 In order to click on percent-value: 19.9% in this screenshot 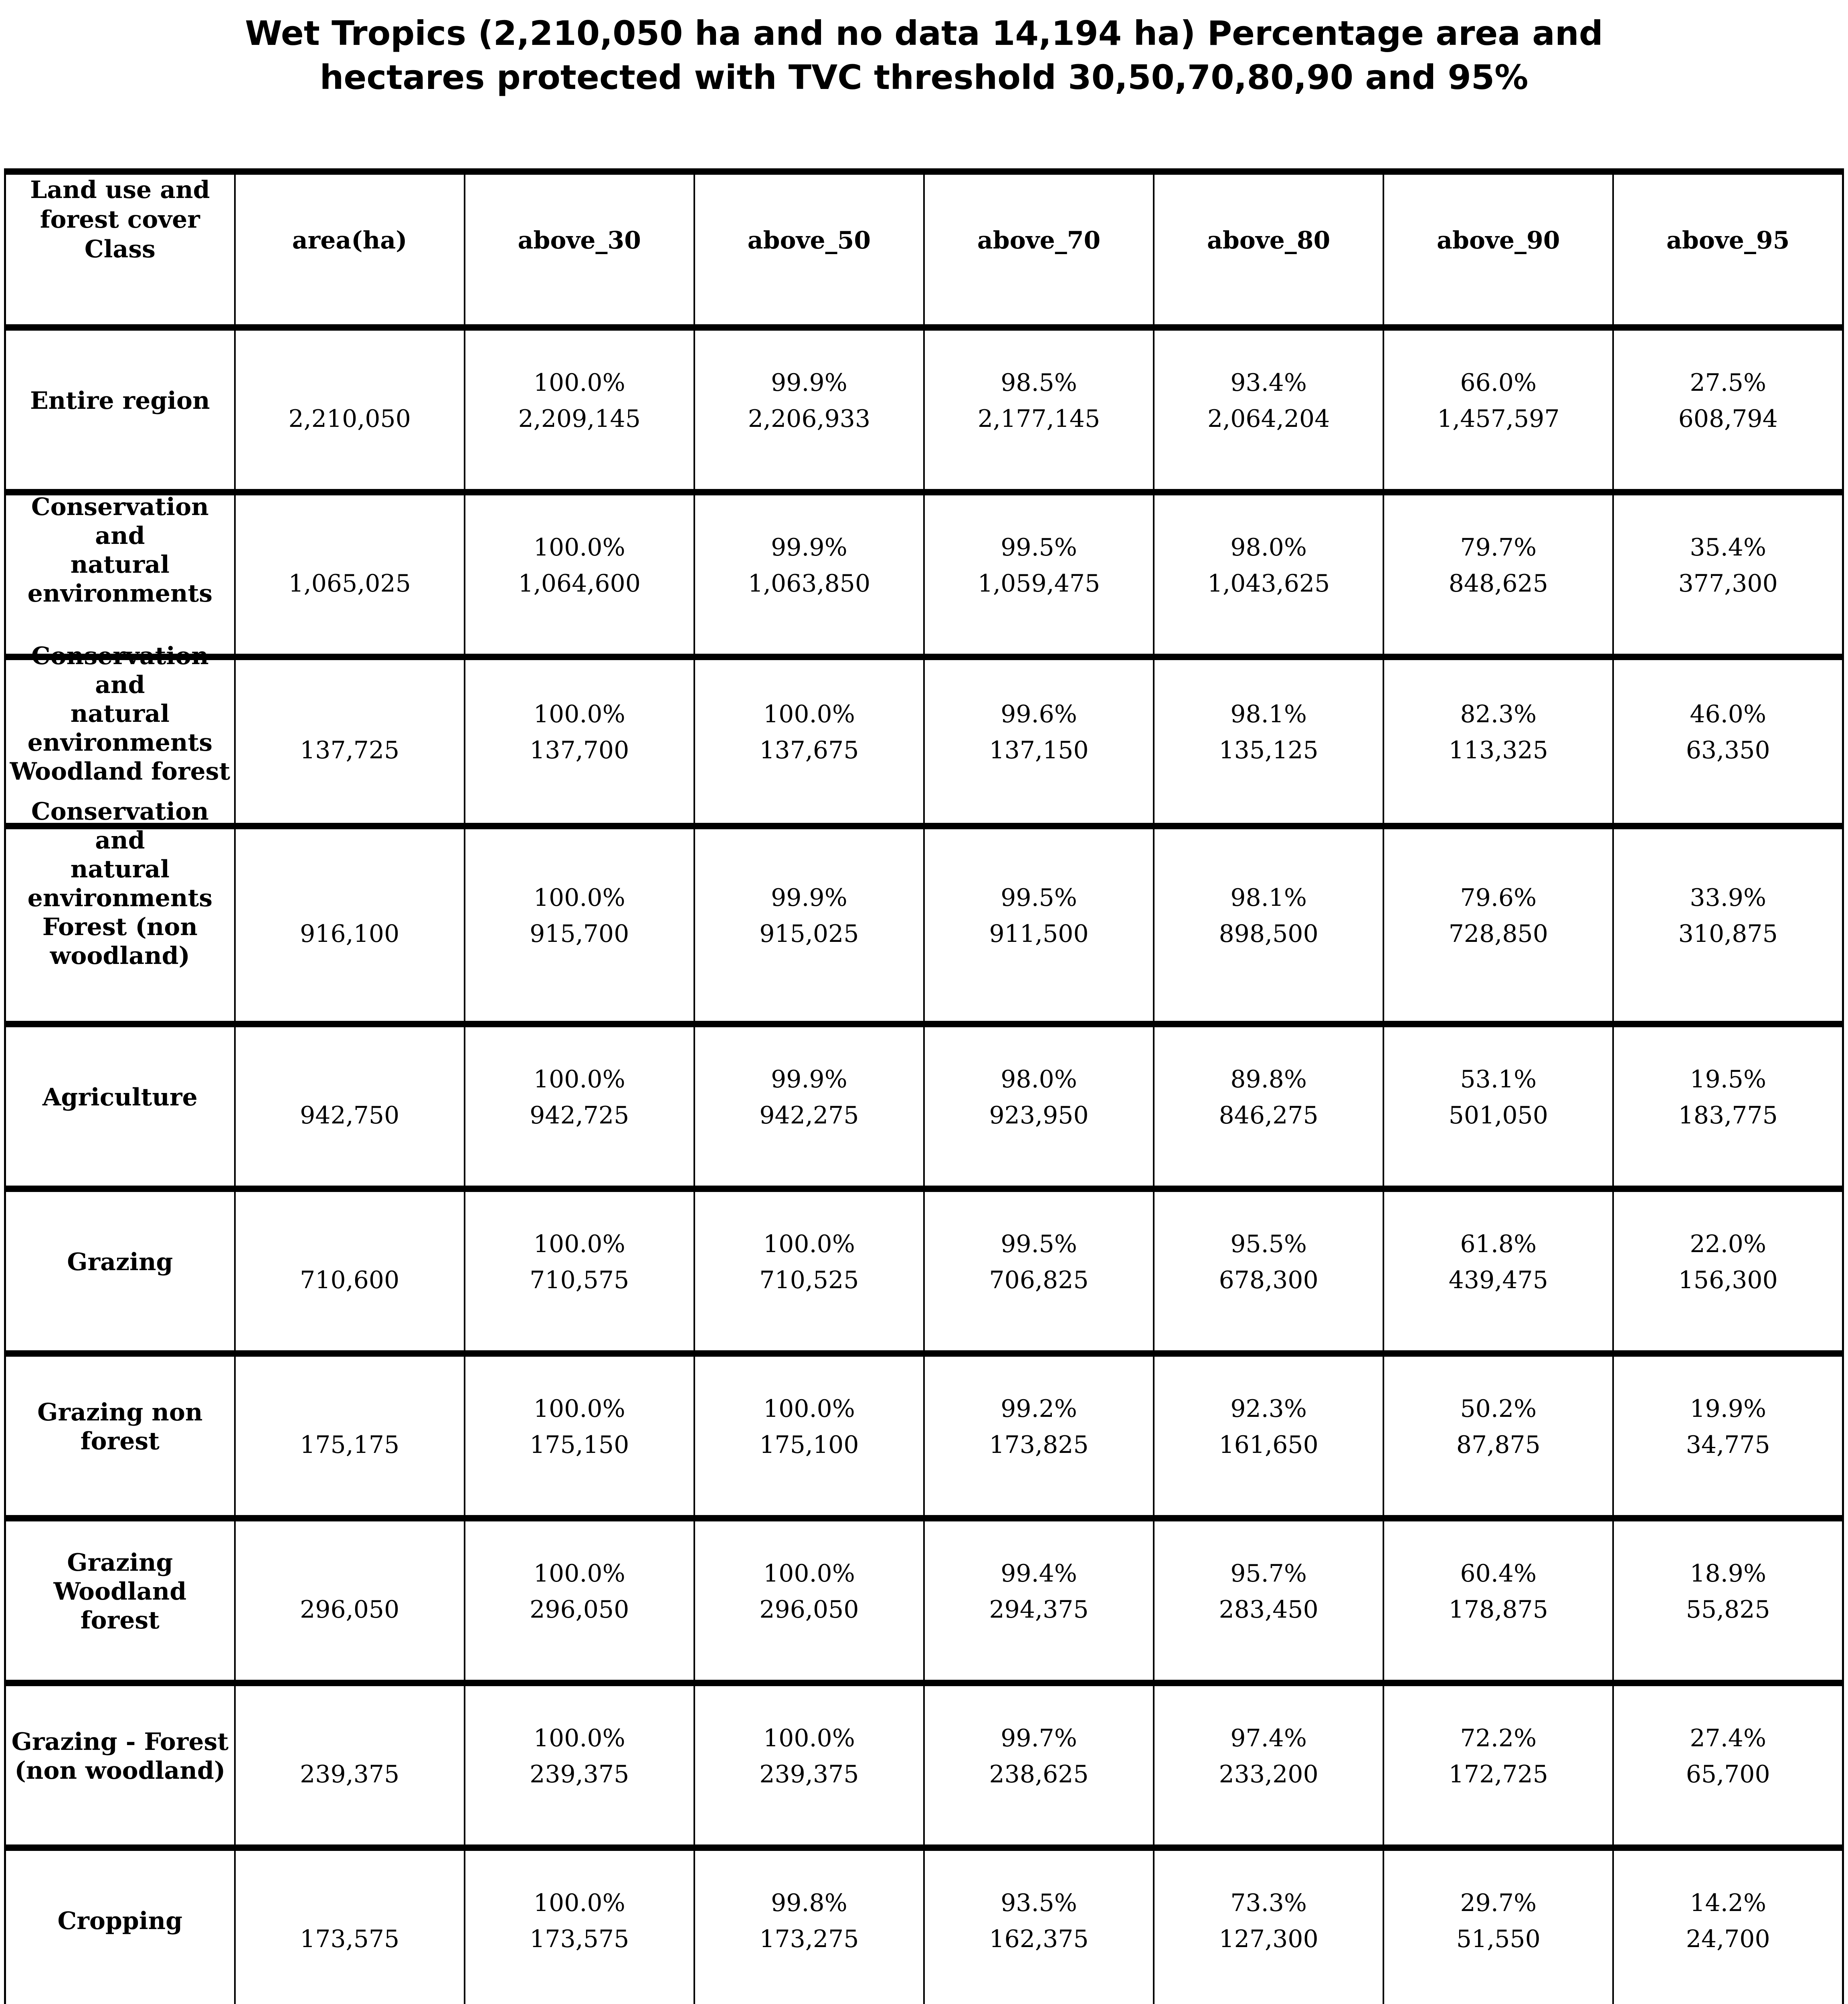, I will do `click(1728, 1409)`.